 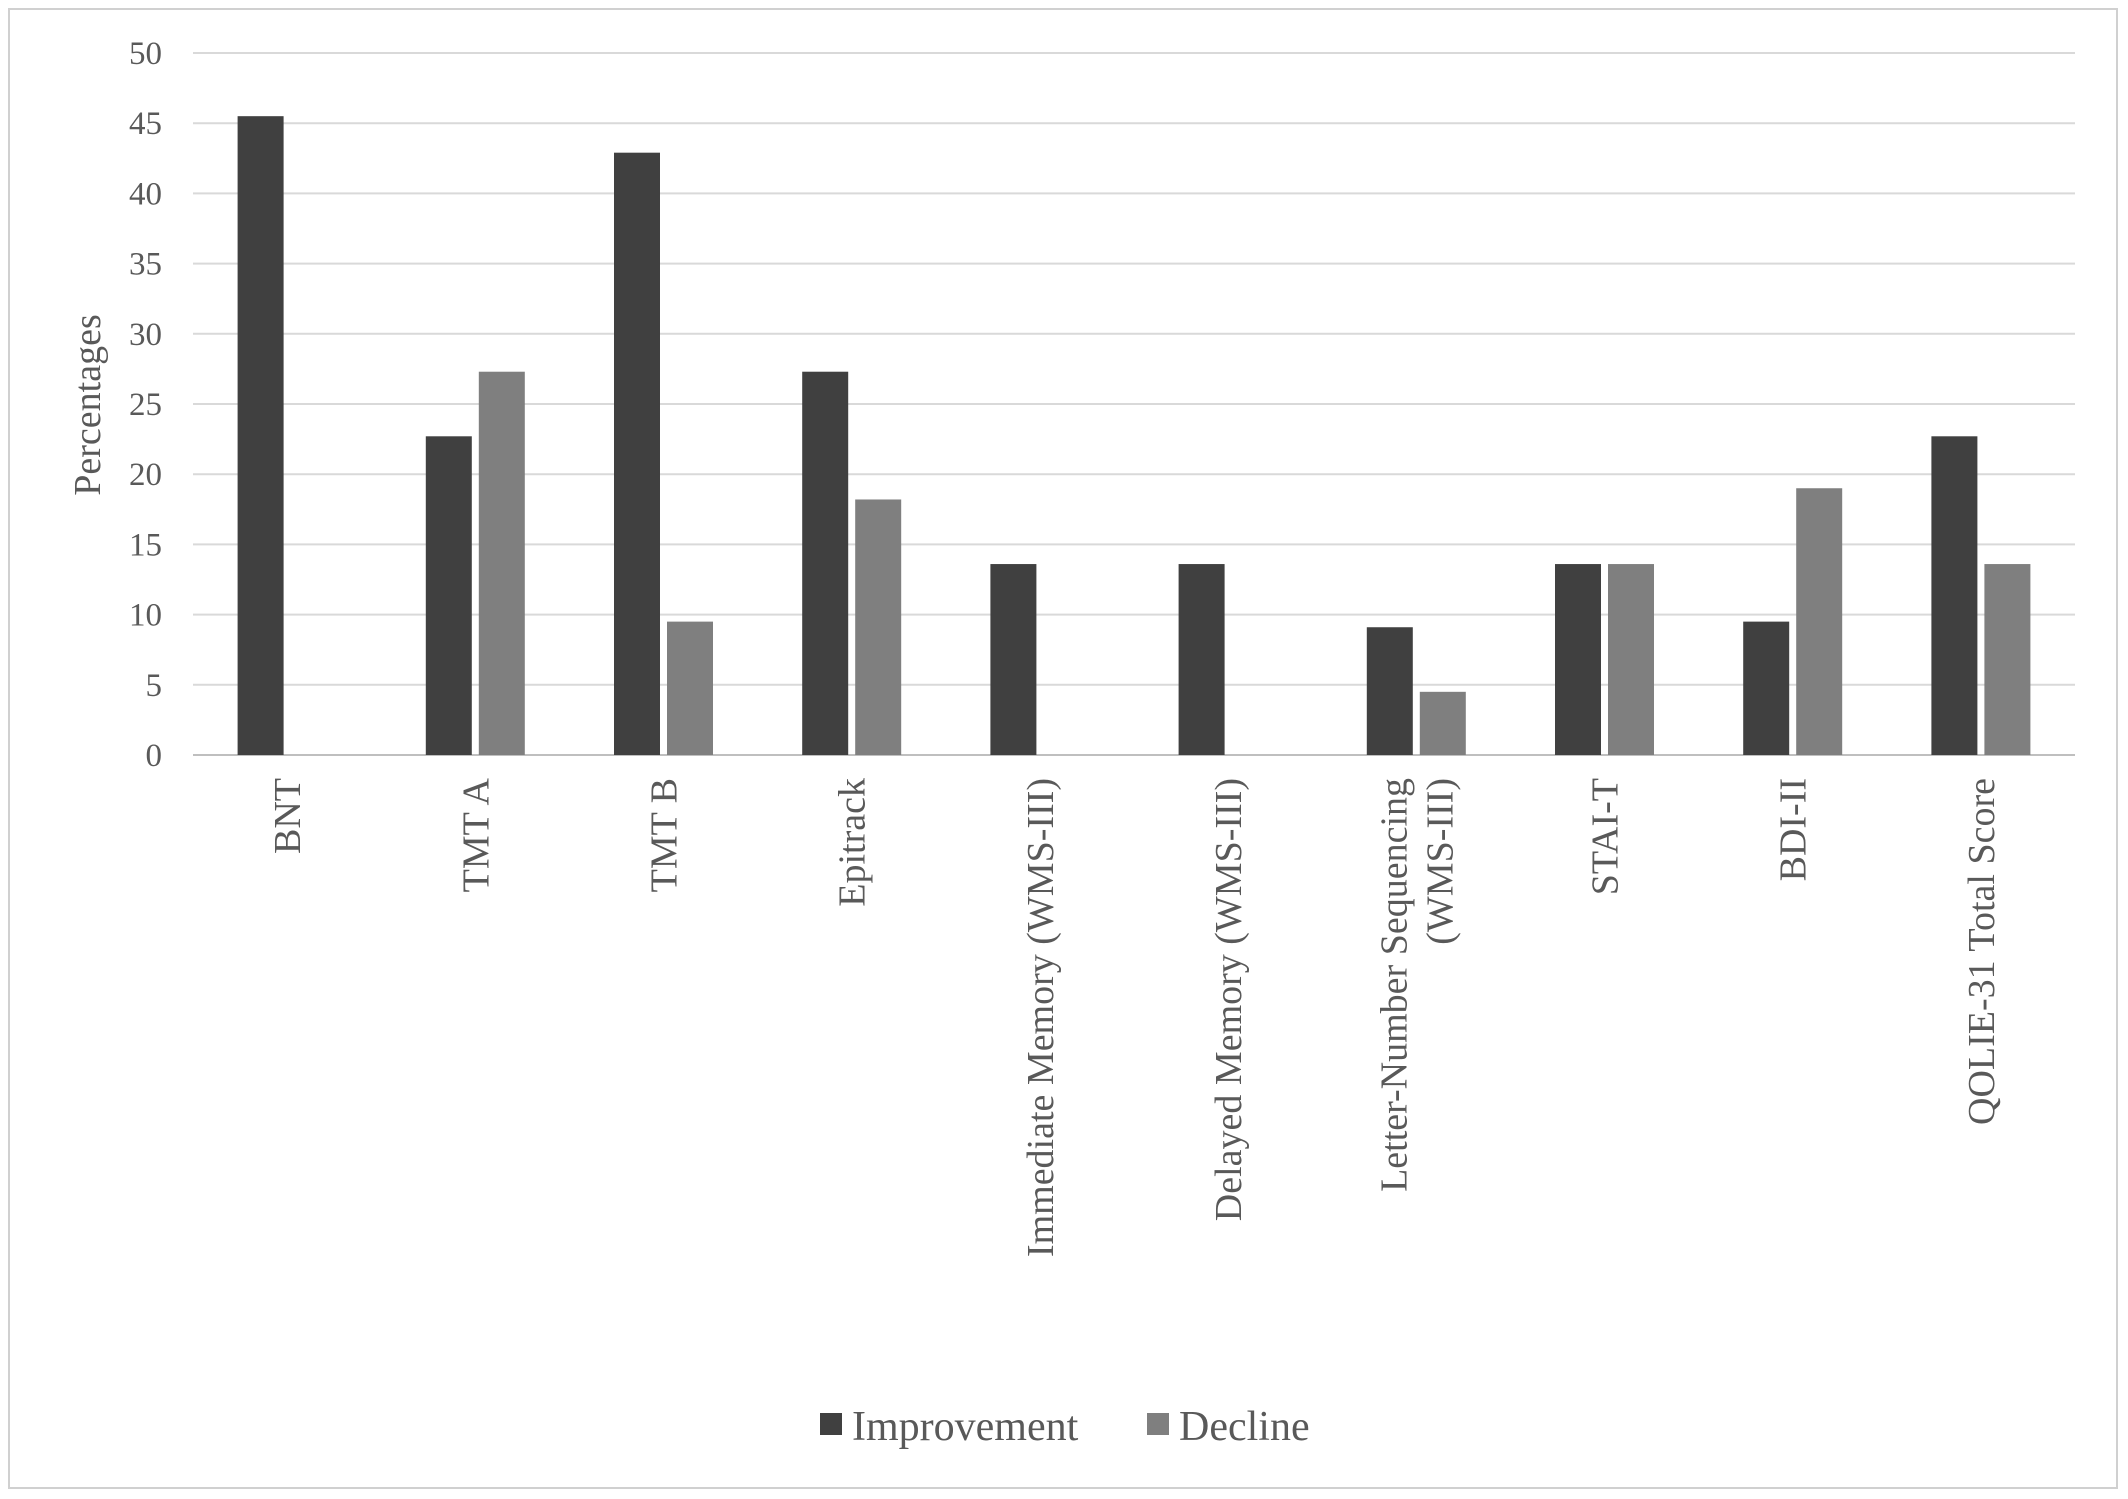 I want to click on category-label: QOLIE-31 Total Score, so click(x=1982, y=951).